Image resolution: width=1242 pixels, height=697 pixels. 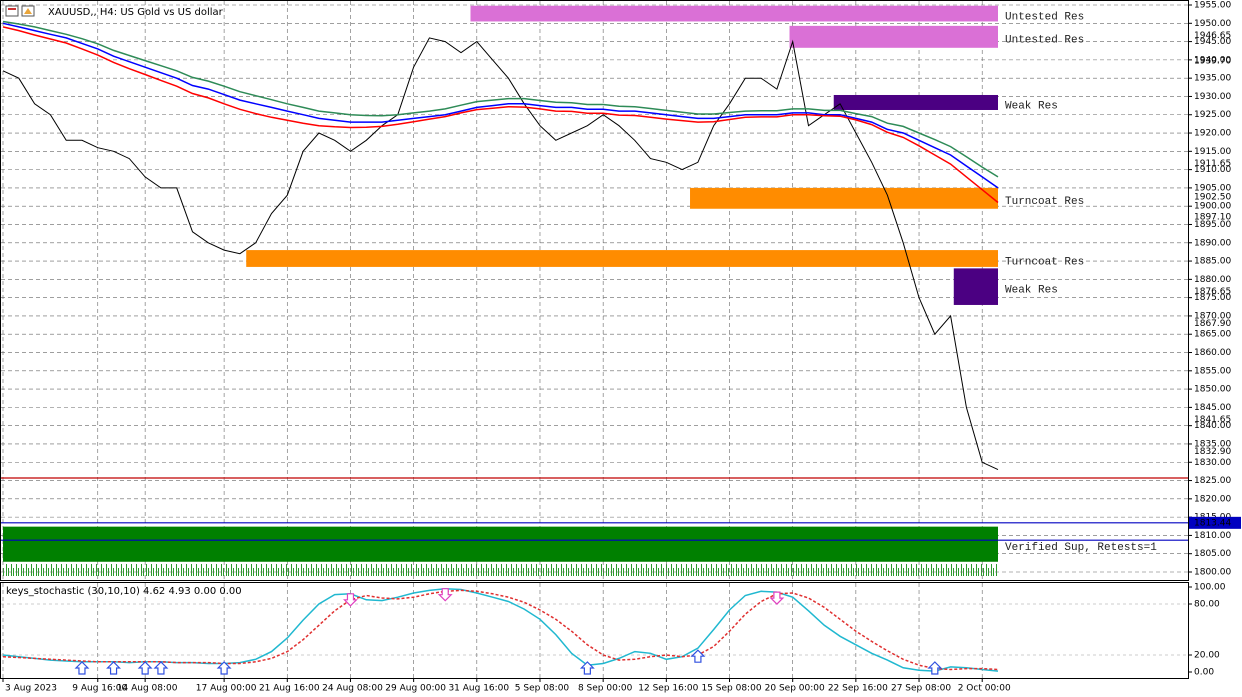 What do you see at coordinates (605, 689) in the screenshot?
I see `x-tick-label: 8 Sep 00:00` at bounding box center [605, 689].